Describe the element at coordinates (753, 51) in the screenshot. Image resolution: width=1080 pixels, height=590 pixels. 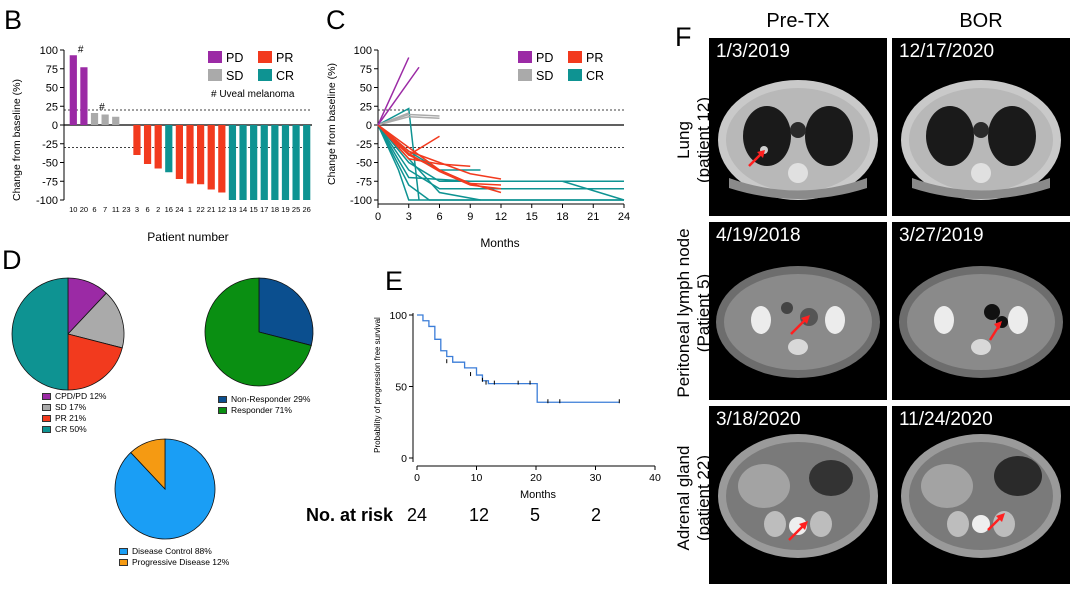
I see `ct-date: 1/3/2019` at that location.